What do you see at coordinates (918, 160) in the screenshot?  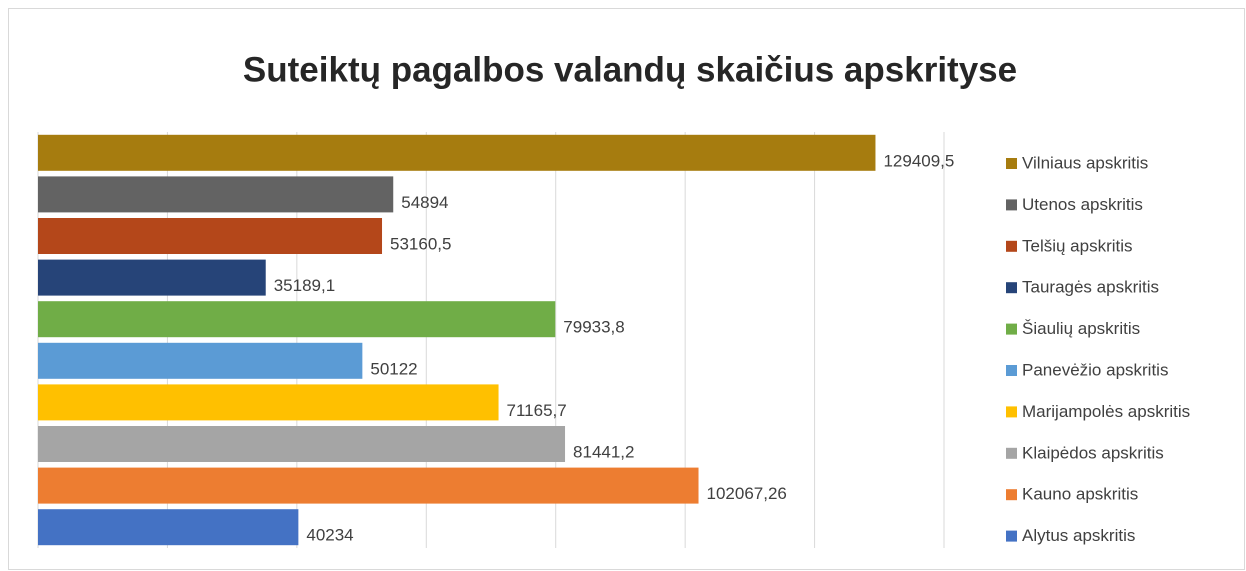 I see `data-label: 129409,5` at bounding box center [918, 160].